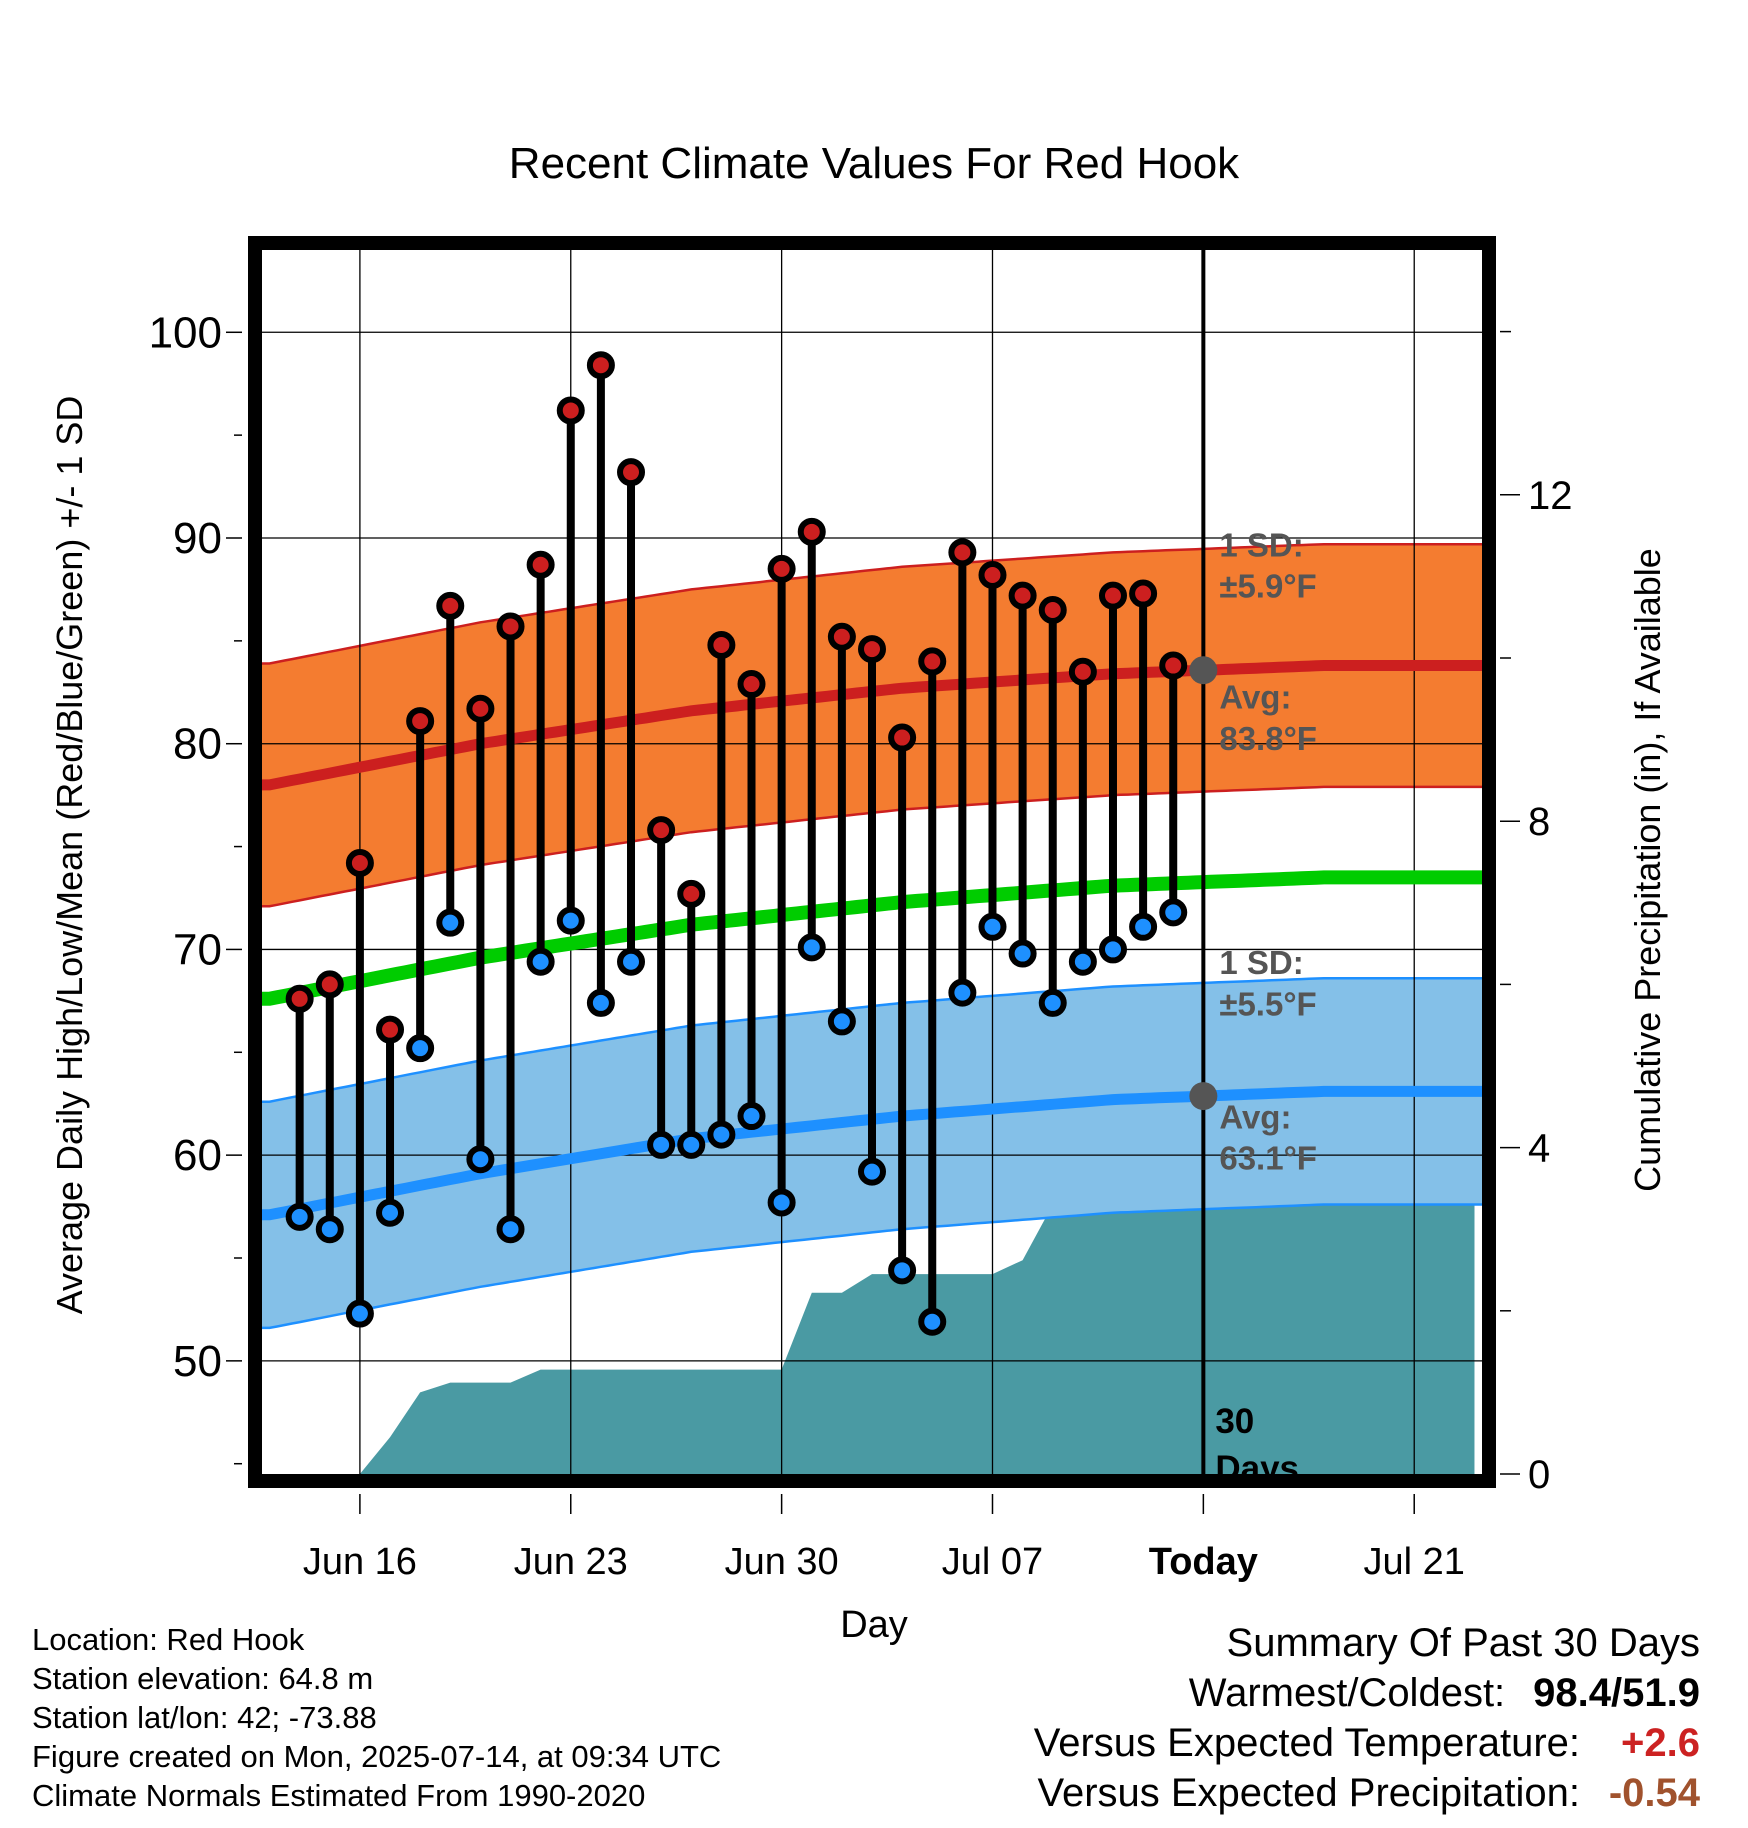 This screenshot has height=1828, width=1748. What do you see at coordinates (1203, 1096) in the screenshot?
I see `today-avg-low-marker` at bounding box center [1203, 1096].